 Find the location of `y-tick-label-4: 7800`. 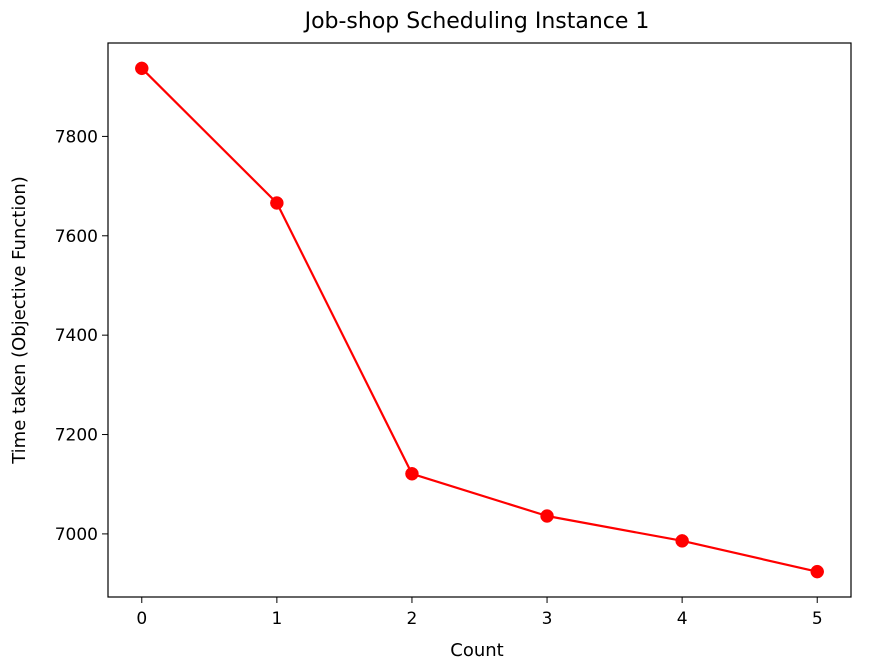

y-tick-label-4: 7800 is located at coordinates (76, 137).